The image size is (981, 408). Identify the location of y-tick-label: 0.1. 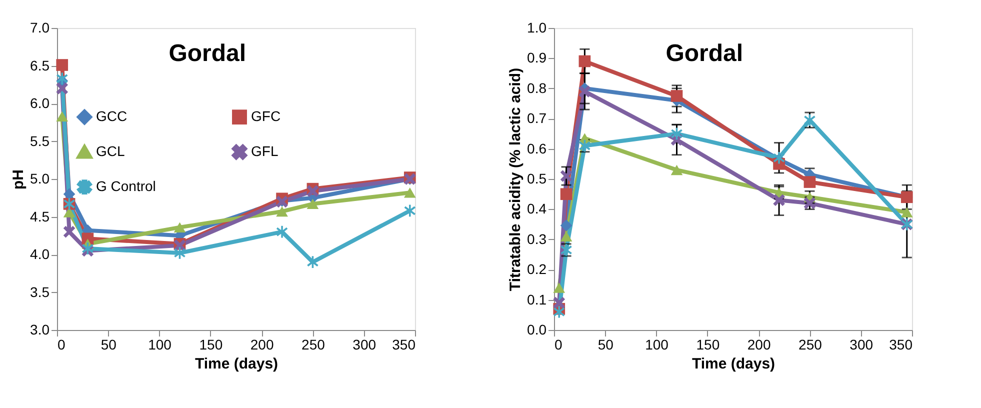
(537, 299).